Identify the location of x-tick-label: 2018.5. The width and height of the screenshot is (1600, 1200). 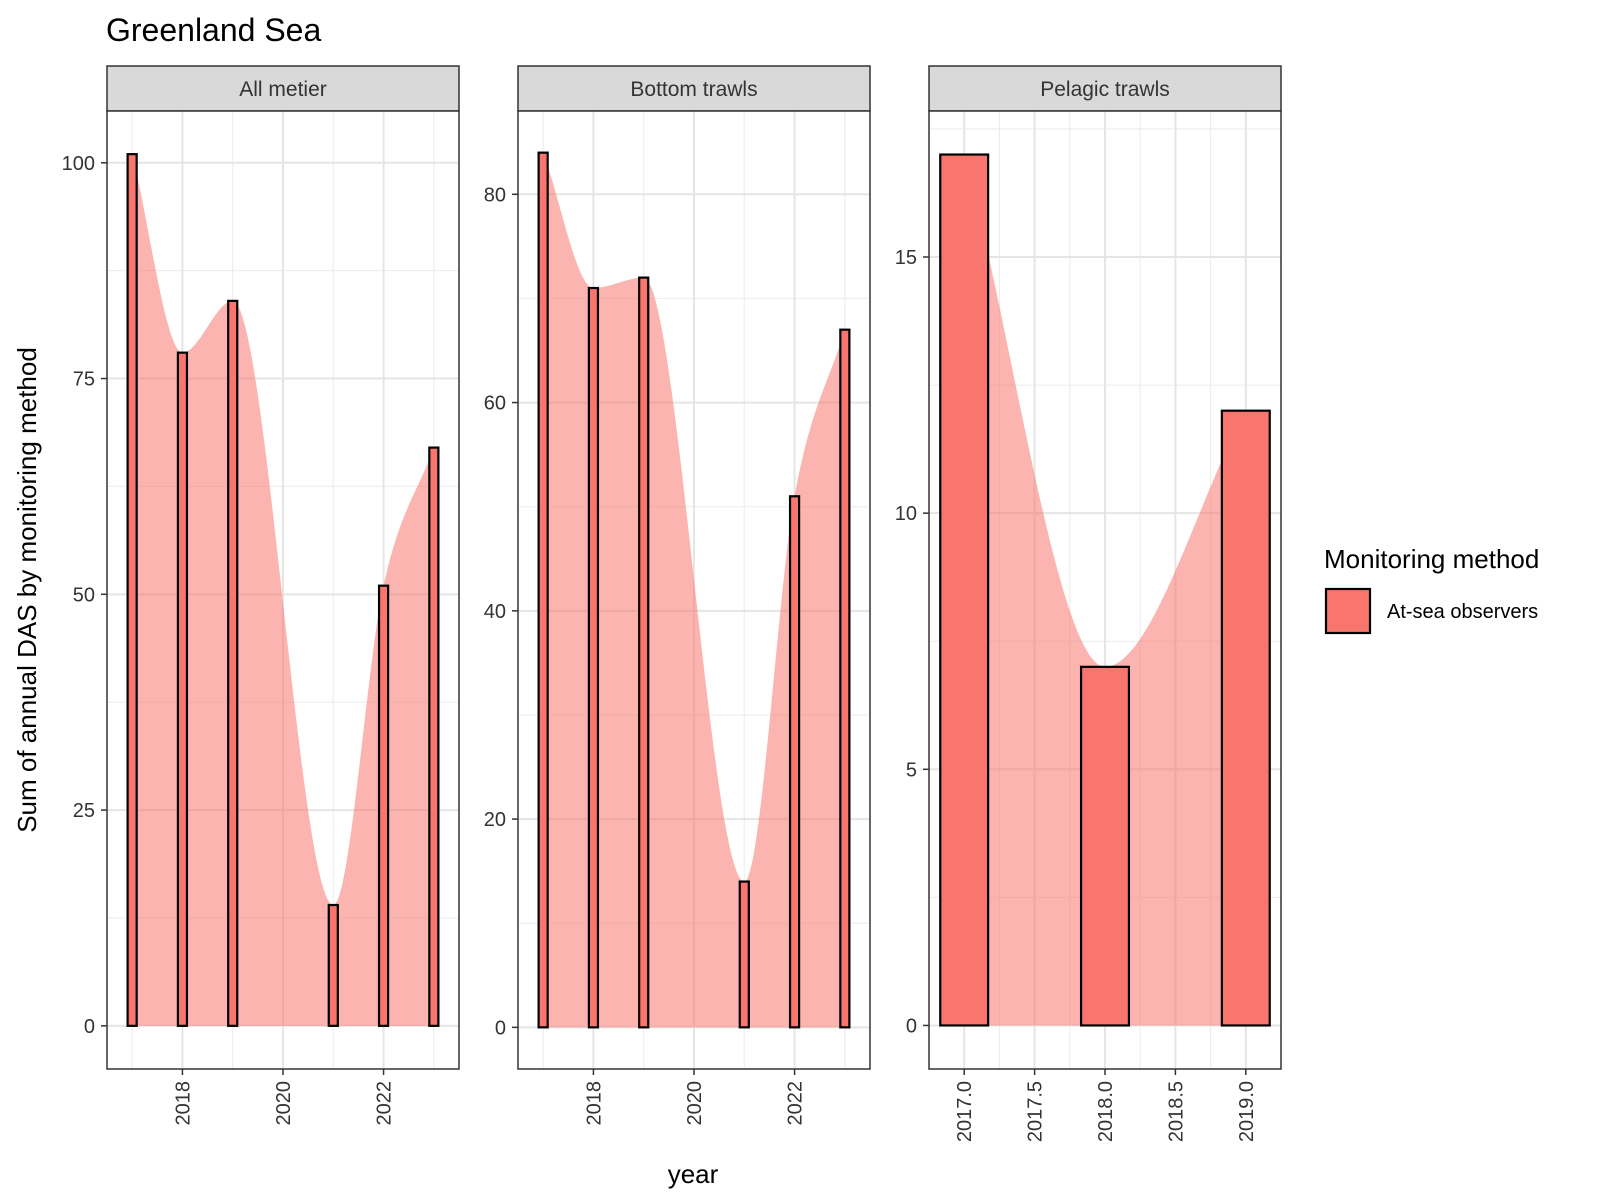
(1176, 1111).